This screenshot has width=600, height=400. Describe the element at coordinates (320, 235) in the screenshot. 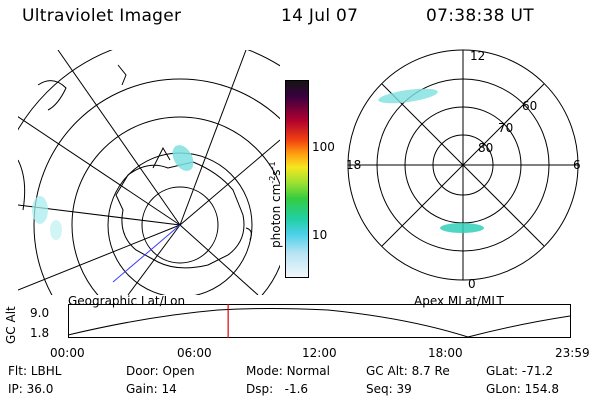

I see `colorbar-tick-10: 10` at that location.